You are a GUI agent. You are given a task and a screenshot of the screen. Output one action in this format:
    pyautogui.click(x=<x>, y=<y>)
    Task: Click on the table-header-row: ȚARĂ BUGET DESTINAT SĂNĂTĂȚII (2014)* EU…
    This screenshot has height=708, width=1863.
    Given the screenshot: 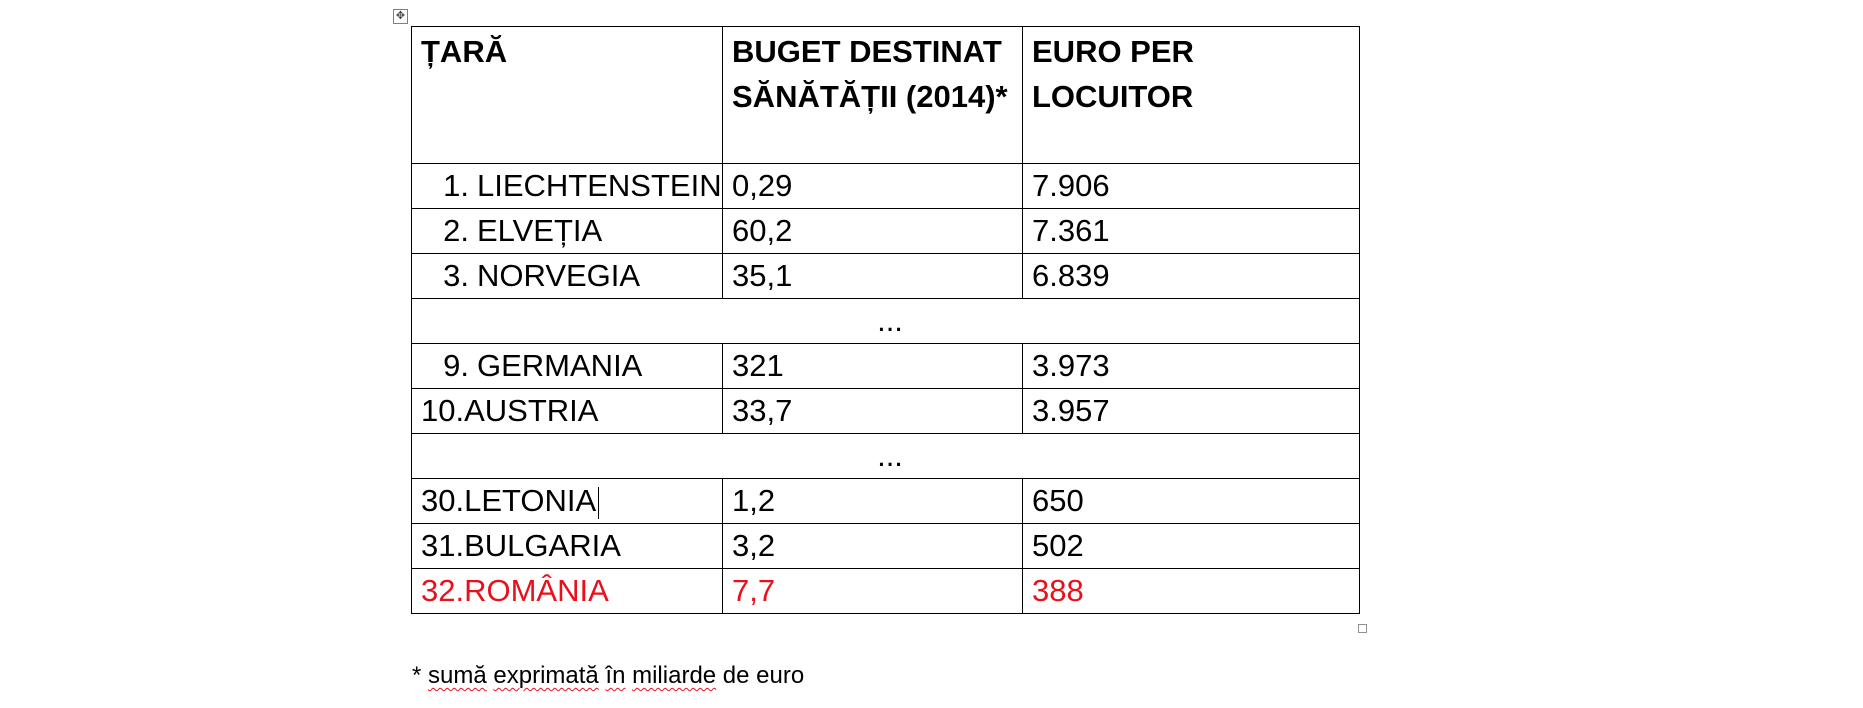 What is the action you would take?
    pyautogui.click(x=885, y=95)
    